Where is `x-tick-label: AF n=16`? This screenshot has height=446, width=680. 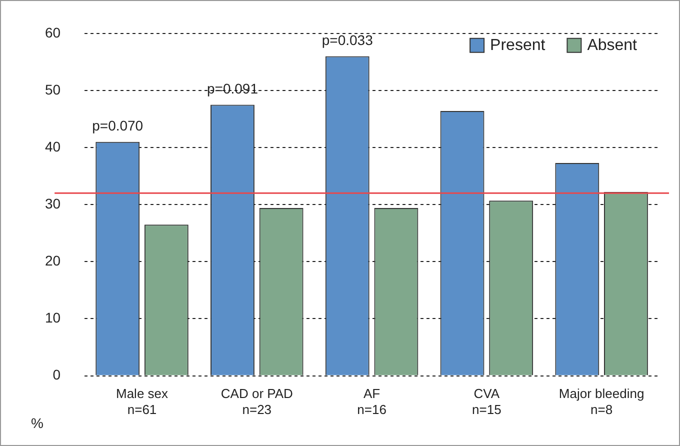 x-tick-label: AF n=16 is located at coordinates (371, 401).